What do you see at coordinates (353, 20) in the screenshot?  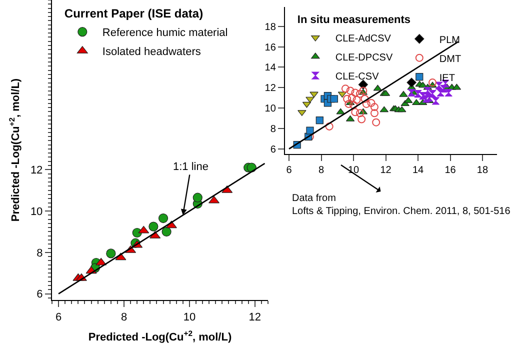 I see `legend-title: In situ measurements` at bounding box center [353, 20].